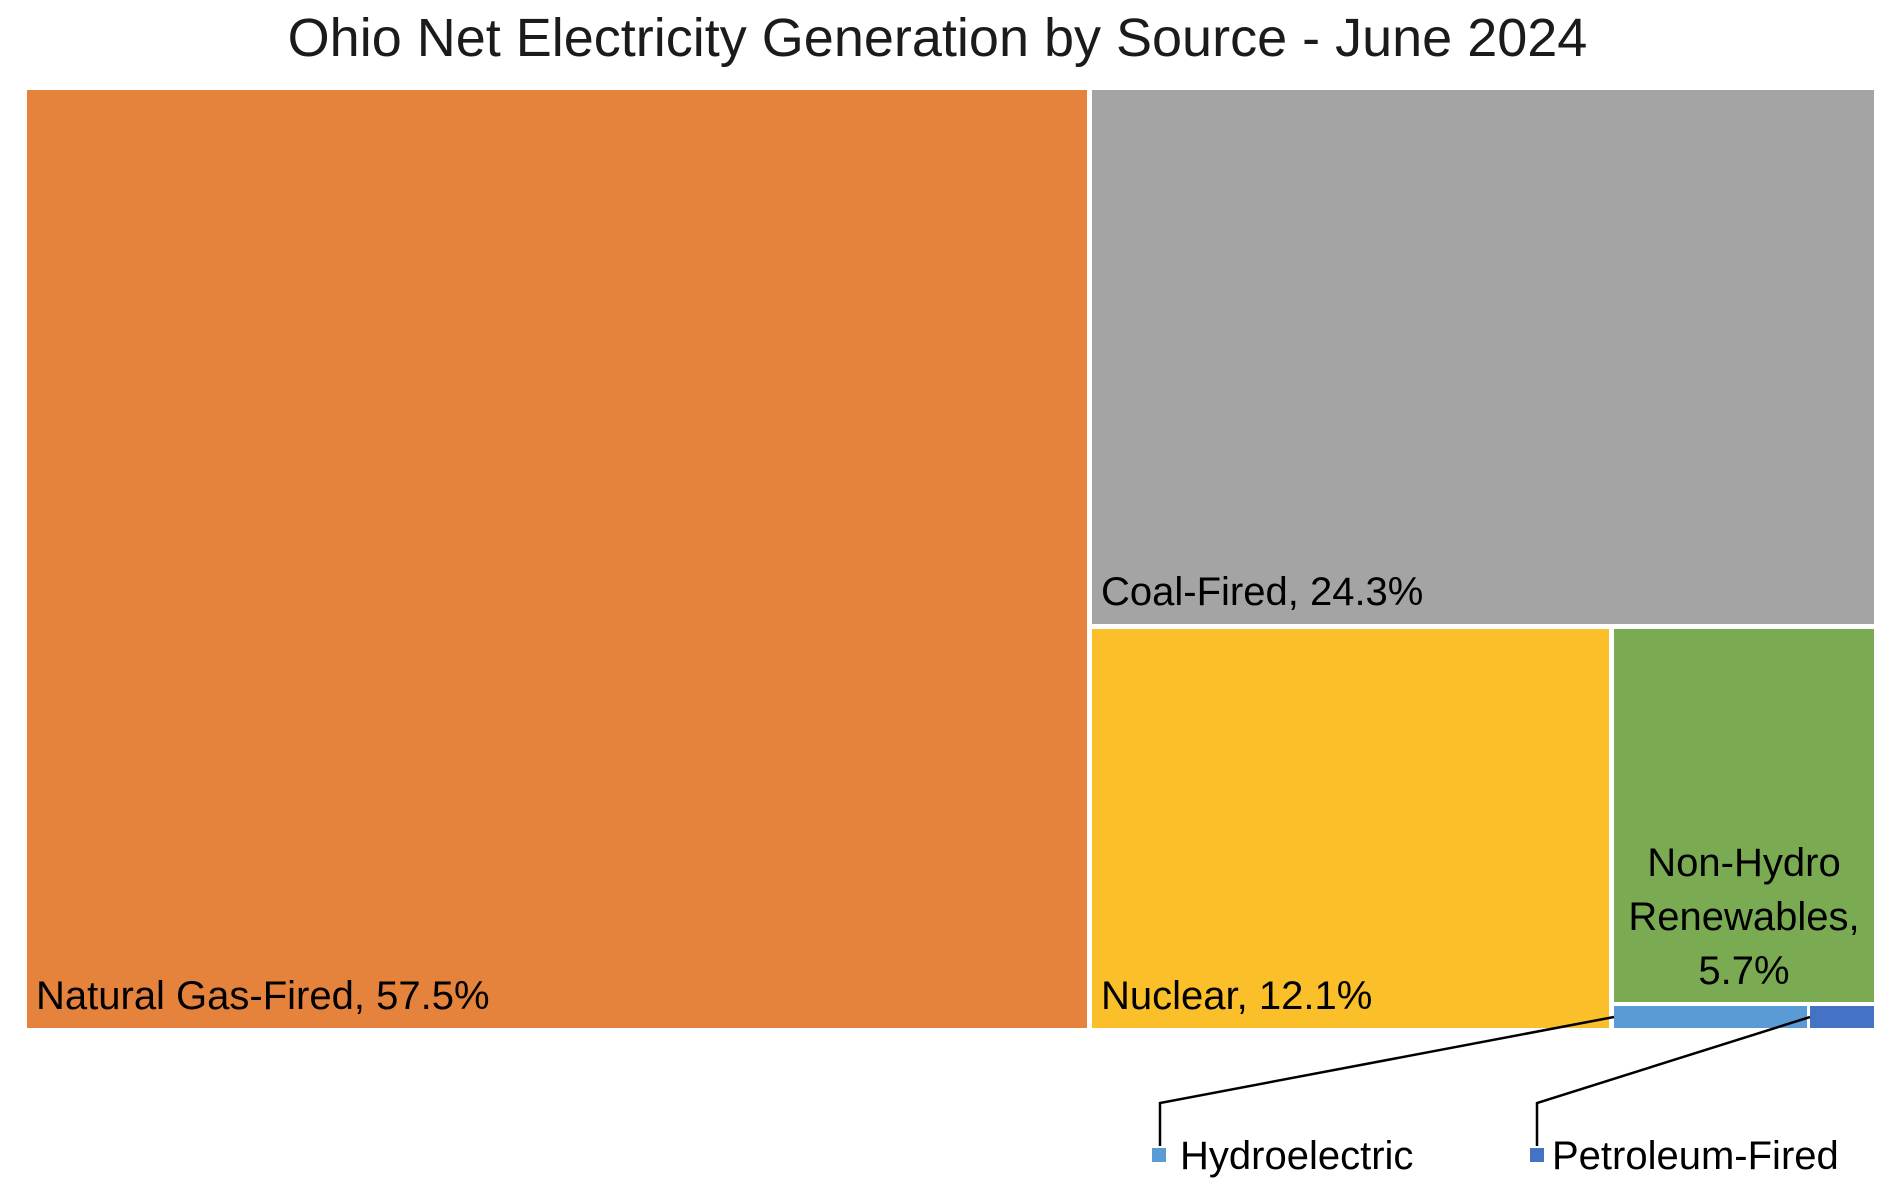 This screenshot has width=1898, height=1202. I want to click on tile-label-coal-fired: Coal-Fired, 24.3%, so click(1262, 592).